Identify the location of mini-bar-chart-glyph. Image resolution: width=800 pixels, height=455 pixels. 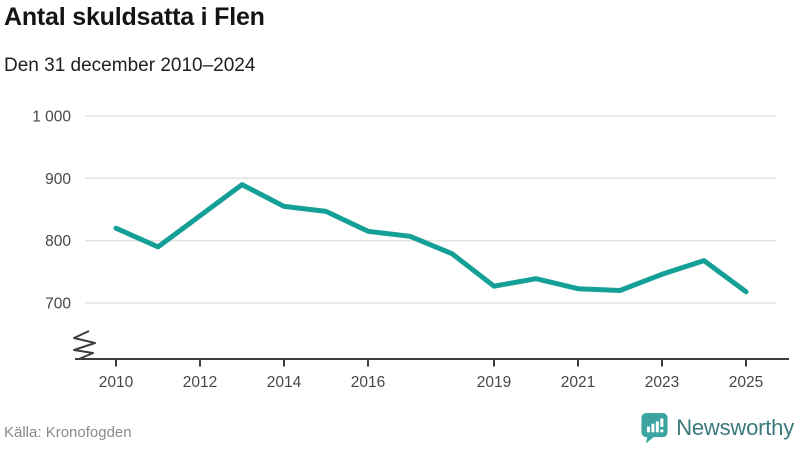
(655, 425).